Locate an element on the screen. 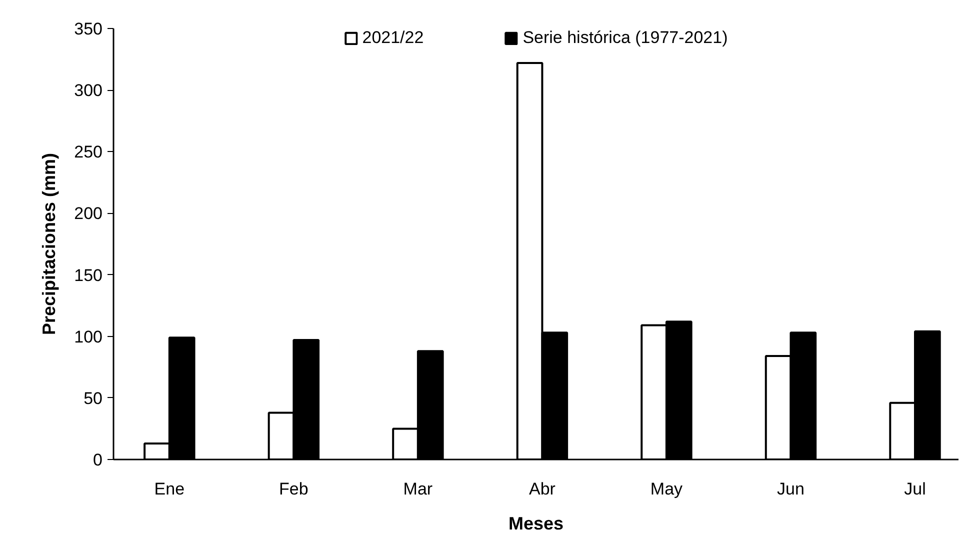  x-tick-label: Abr is located at coordinates (542, 489).